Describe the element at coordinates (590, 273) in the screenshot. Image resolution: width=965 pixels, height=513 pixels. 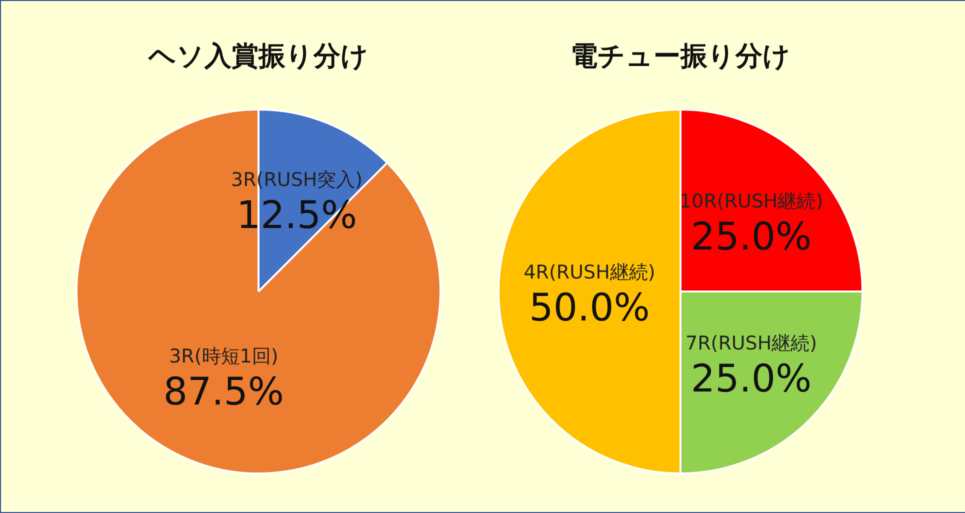
I see `slice-label: 4R(RUSH継続)` at that location.